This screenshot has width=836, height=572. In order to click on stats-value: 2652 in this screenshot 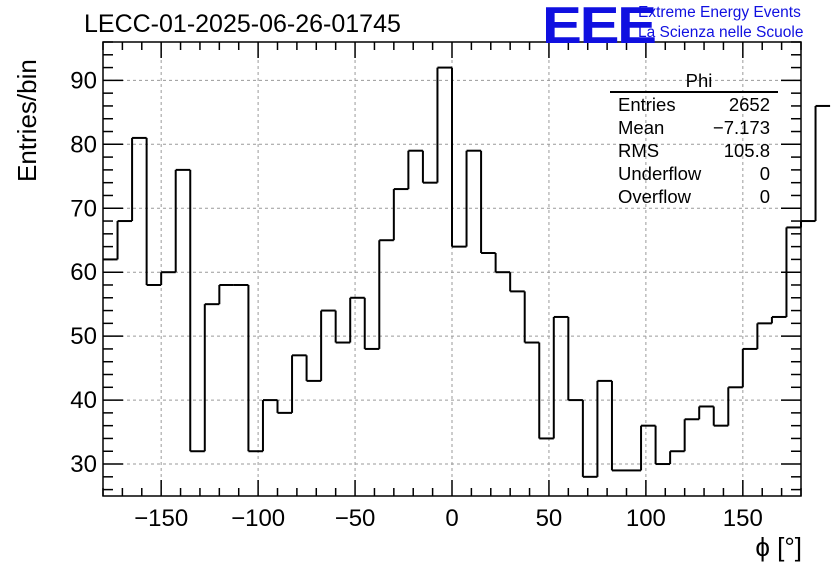, I will do `click(749, 104)`.